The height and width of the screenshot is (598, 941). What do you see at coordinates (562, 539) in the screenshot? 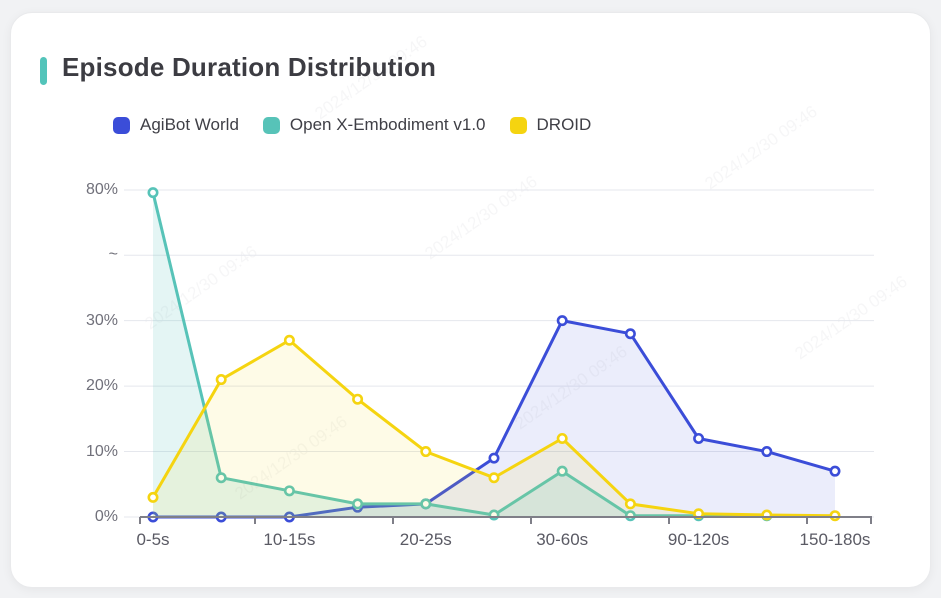
I see `x-tick-label: 30-60s` at bounding box center [562, 539].